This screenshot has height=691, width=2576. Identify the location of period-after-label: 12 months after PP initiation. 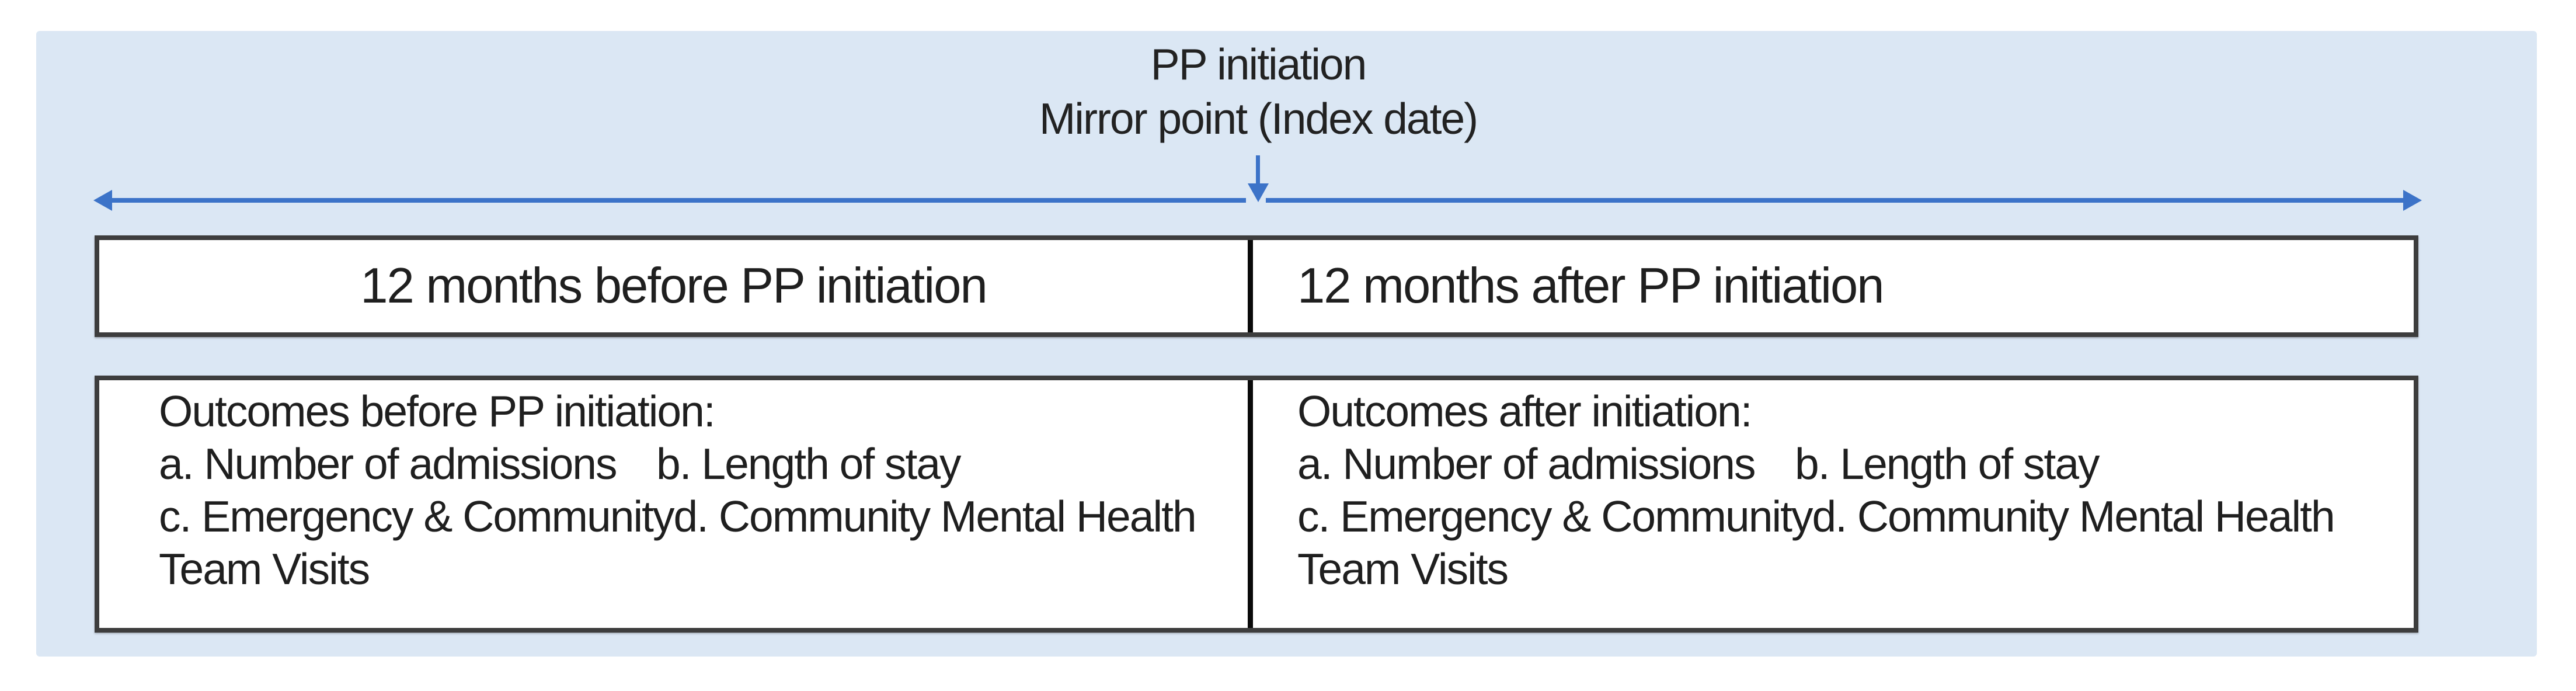
(1591, 286).